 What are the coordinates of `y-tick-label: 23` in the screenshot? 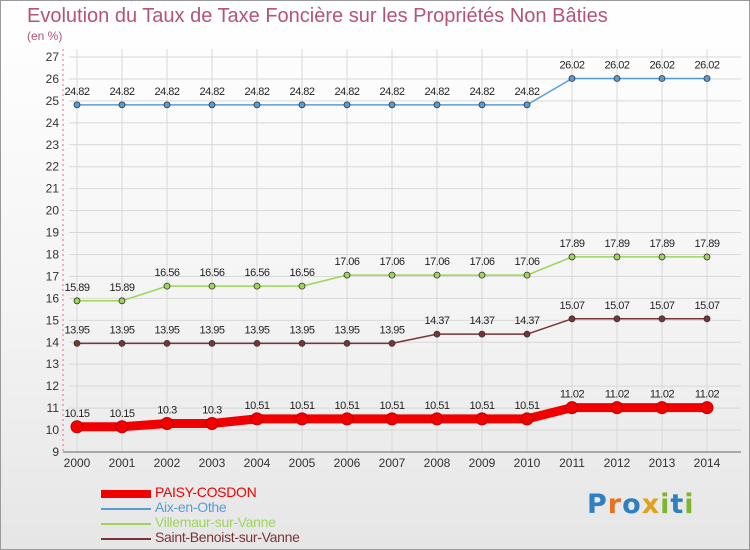 It's located at (53, 145).